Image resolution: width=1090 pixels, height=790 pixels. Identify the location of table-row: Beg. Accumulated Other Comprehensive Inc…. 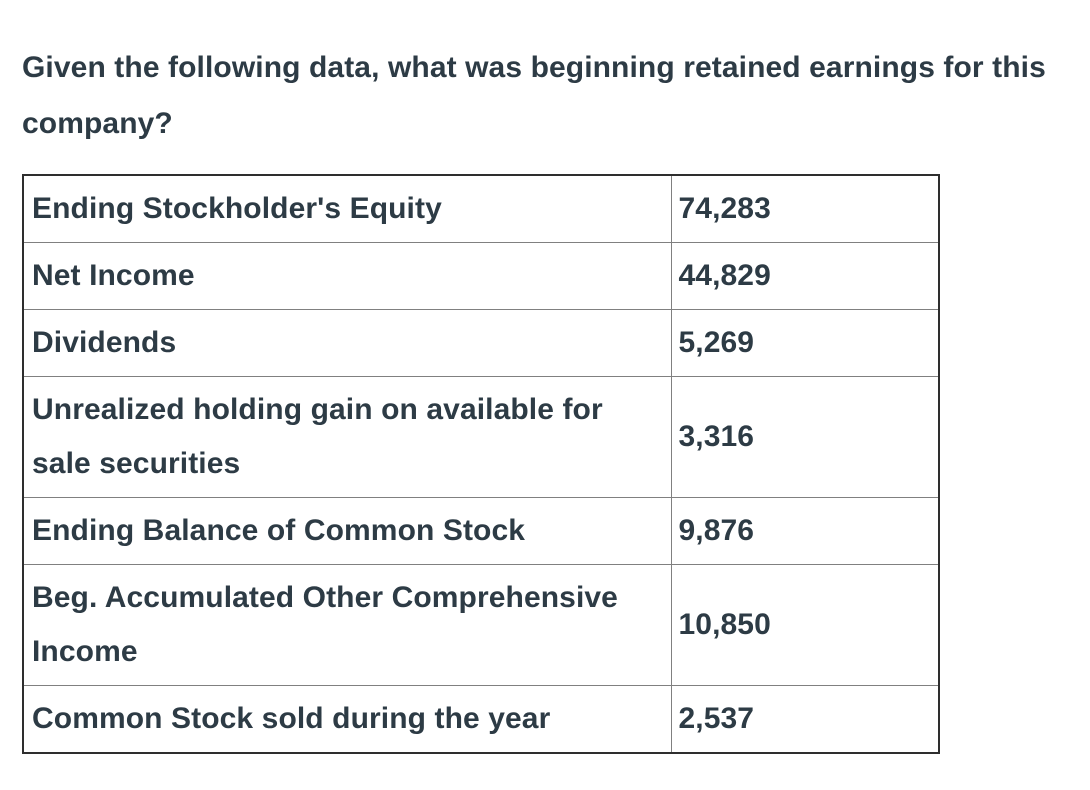
(481, 625).